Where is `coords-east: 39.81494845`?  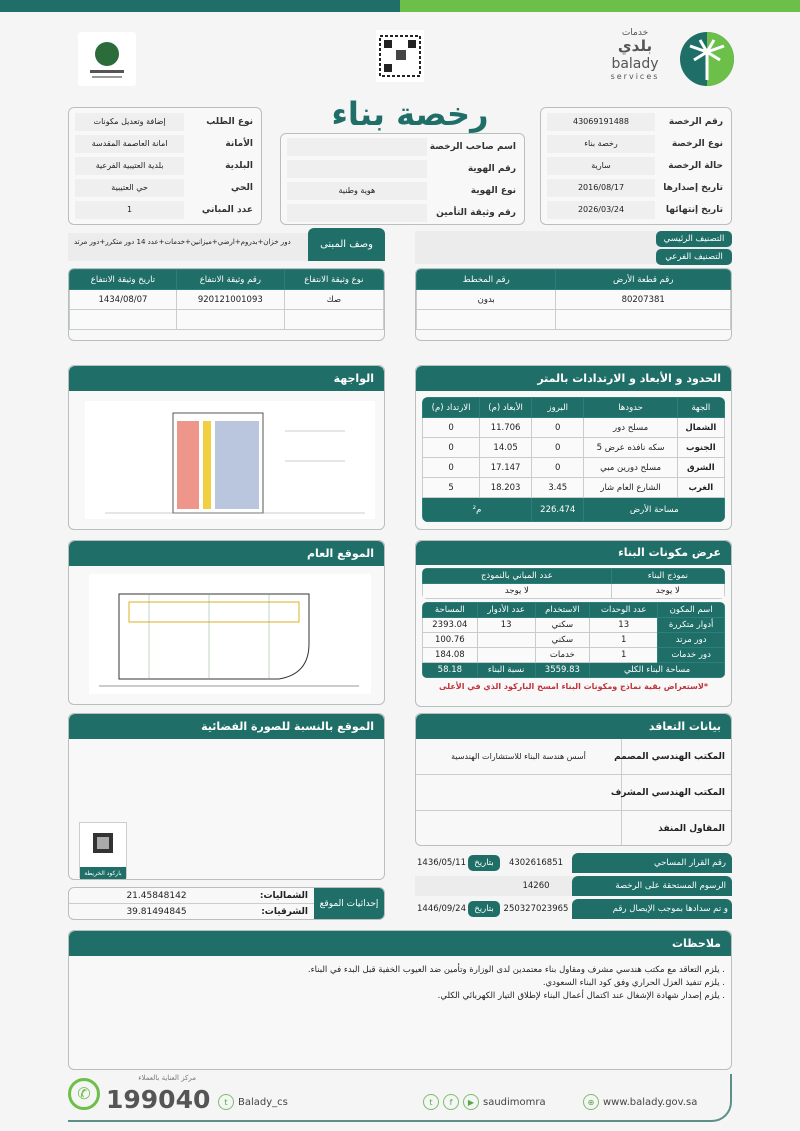
coords-east: 39.81494845 is located at coordinates (156, 912).